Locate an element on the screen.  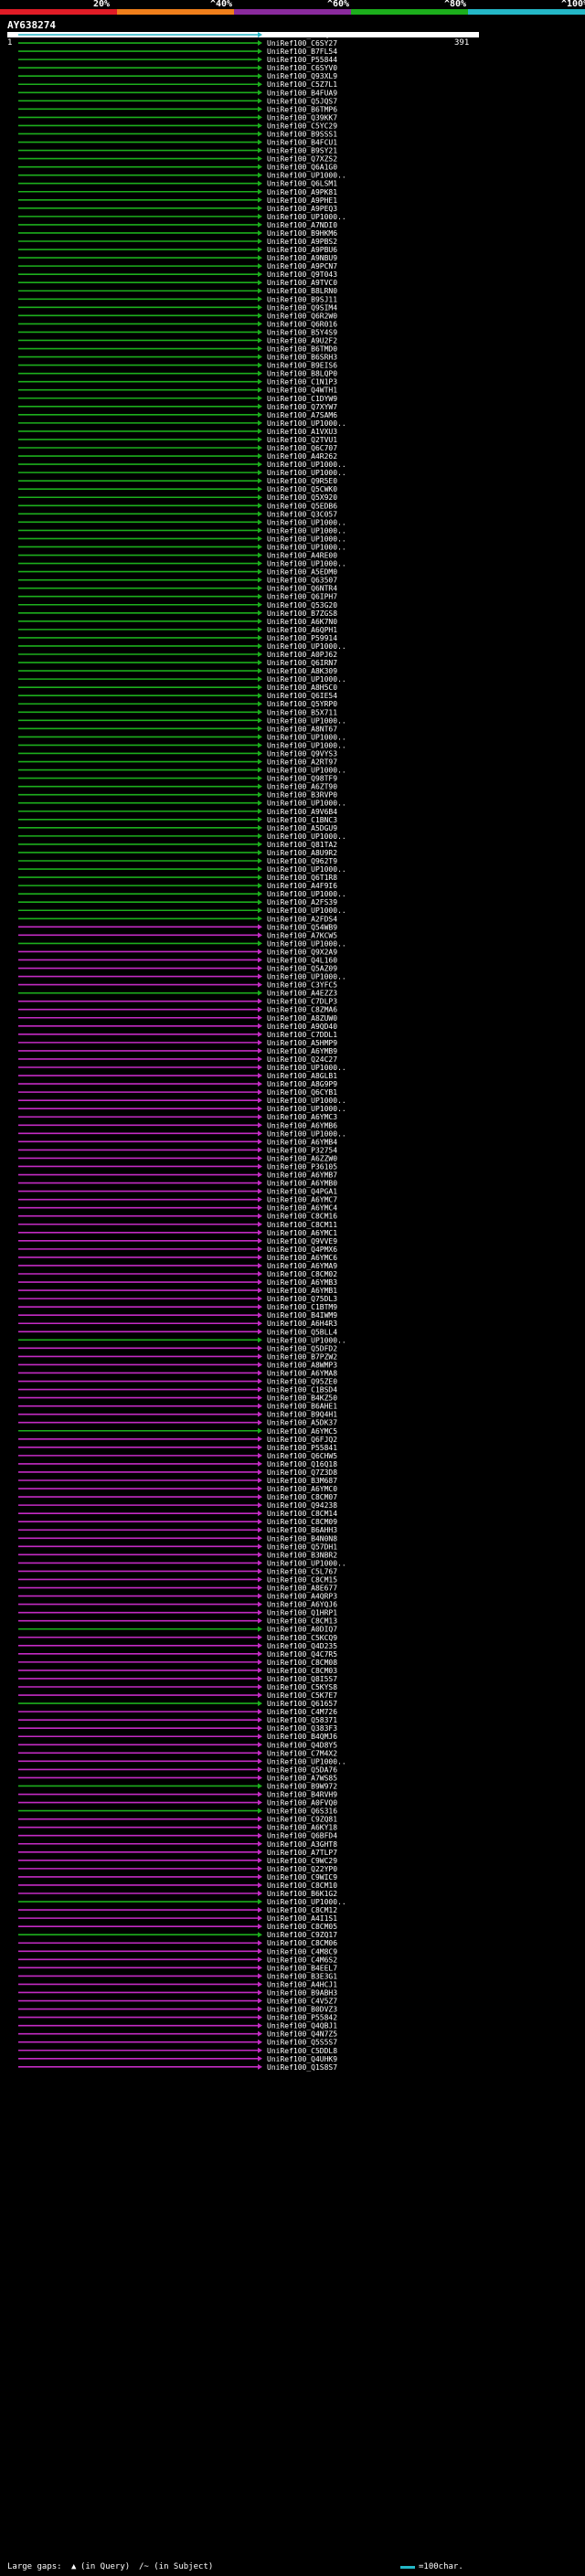
hit-row: UniRef100_B7FL54 is located at coordinates (178, 52).